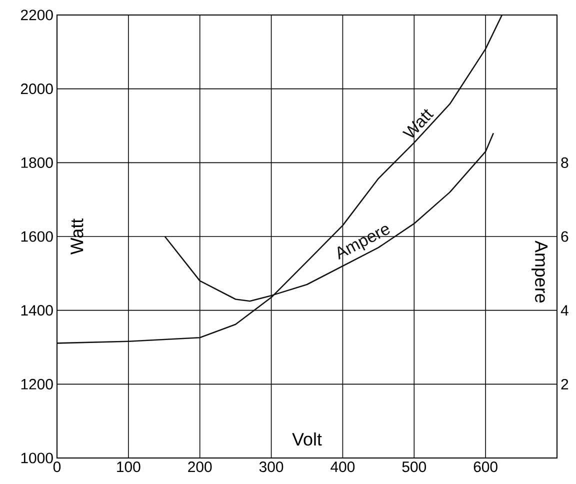 Image resolution: width=576 pixels, height=484 pixels. What do you see at coordinates (37, 458) in the screenshot?
I see `y-tick-label: 1000` at bounding box center [37, 458].